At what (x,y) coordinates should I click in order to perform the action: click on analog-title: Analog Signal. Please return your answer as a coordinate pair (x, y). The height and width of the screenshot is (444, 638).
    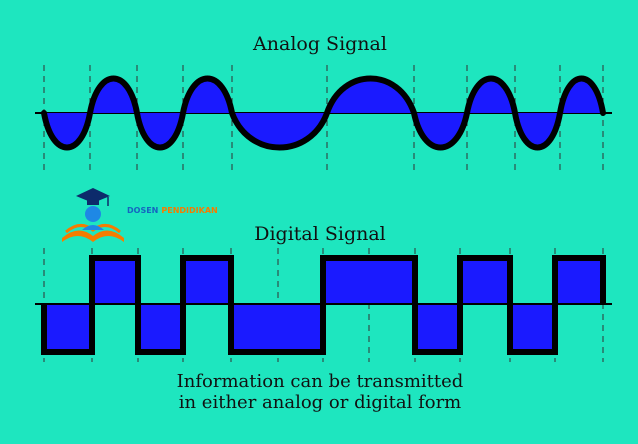
    Looking at the image, I should click on (319, 44).